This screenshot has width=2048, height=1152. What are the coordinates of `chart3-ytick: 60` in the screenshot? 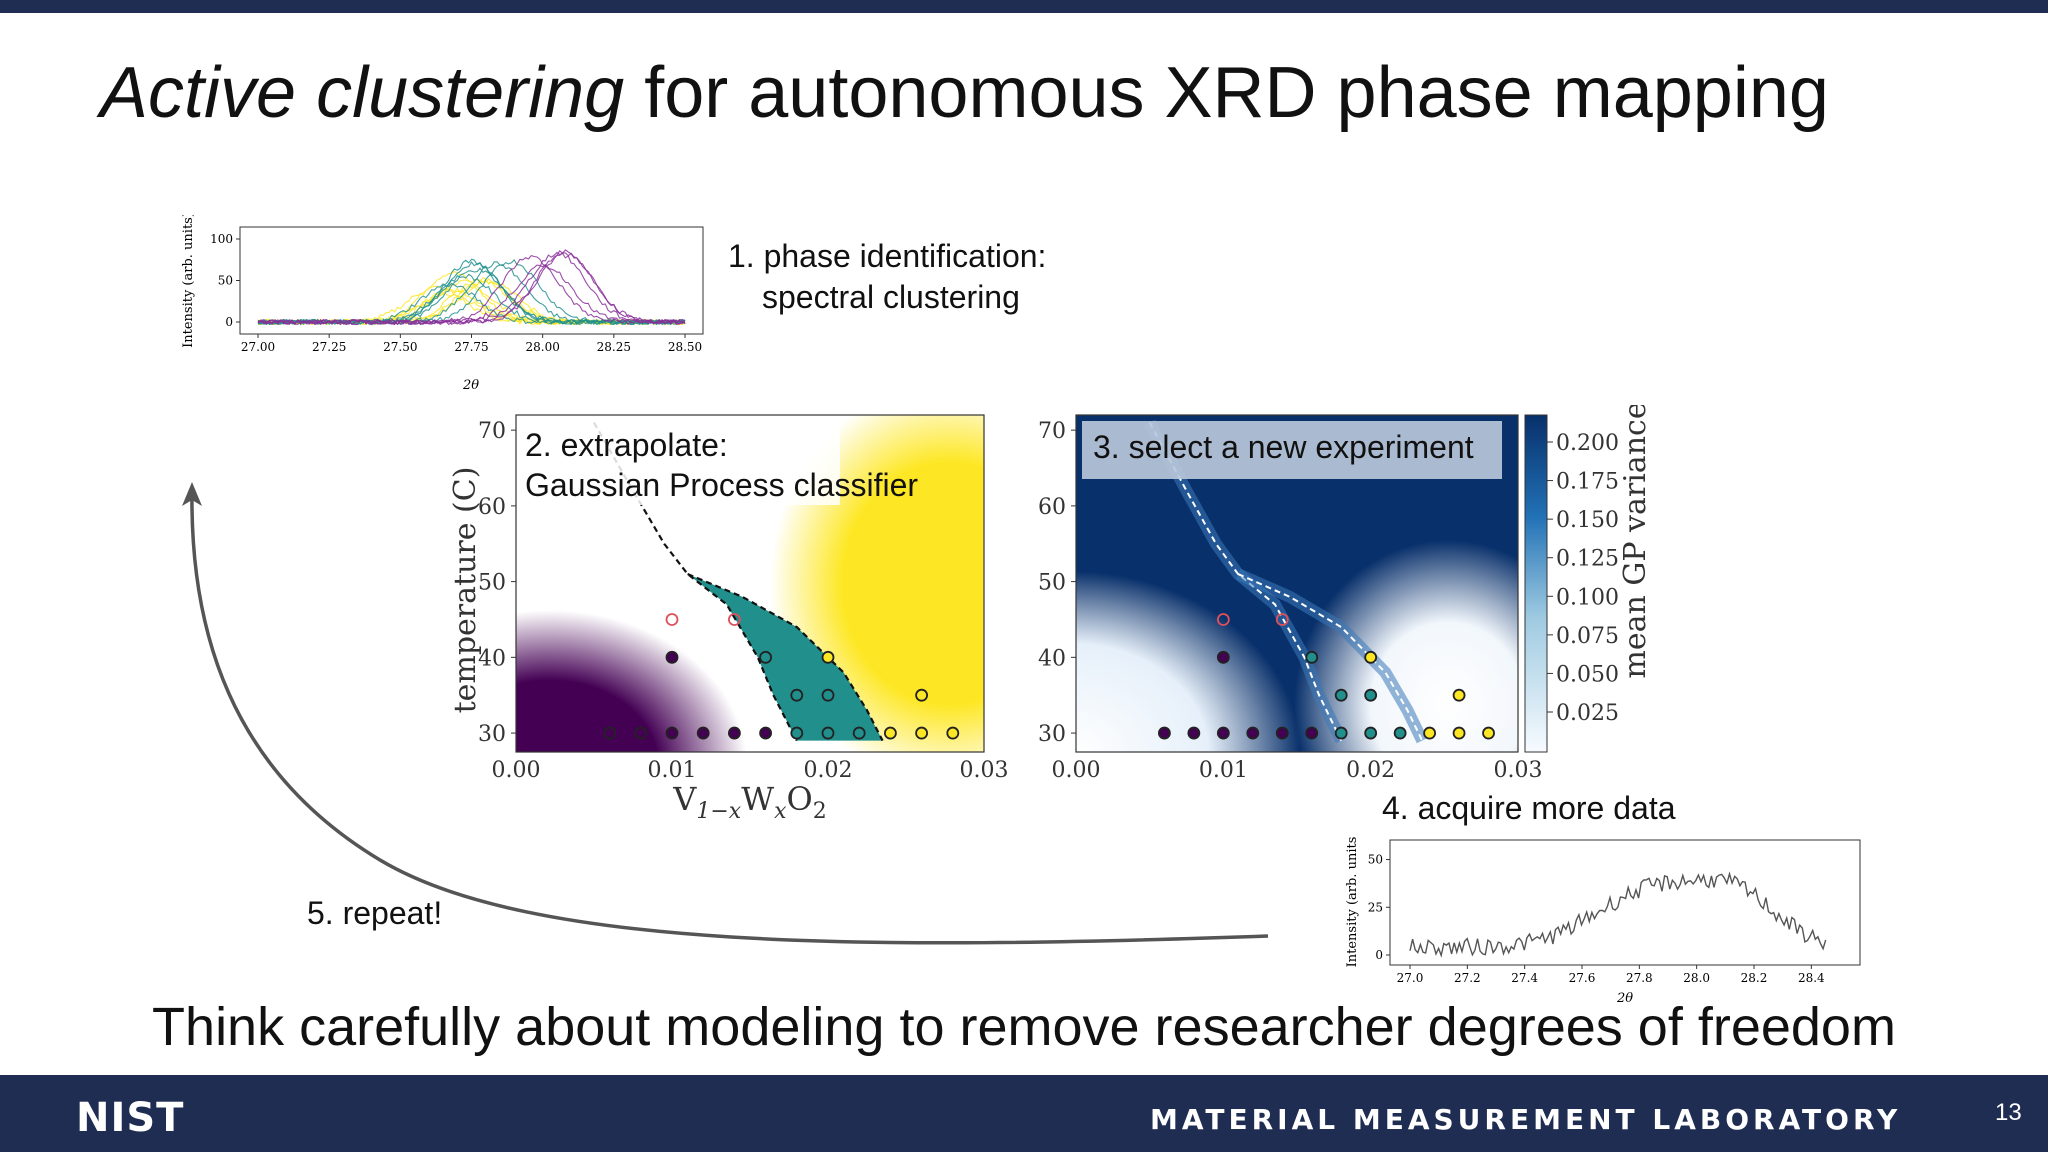 It's located at (1052, 507).